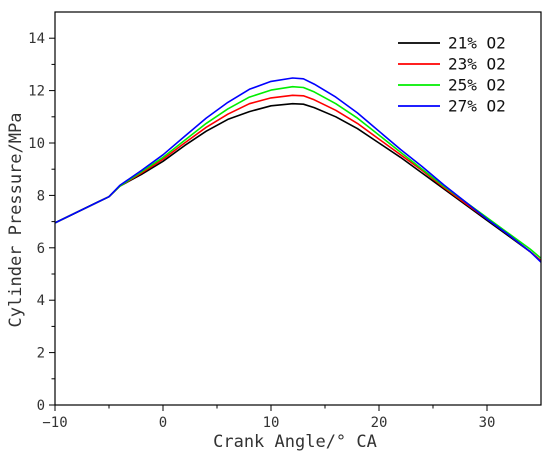 The image size is (550, 461). I want to click on legend-label-2: 25% O2, so click(477, 85).